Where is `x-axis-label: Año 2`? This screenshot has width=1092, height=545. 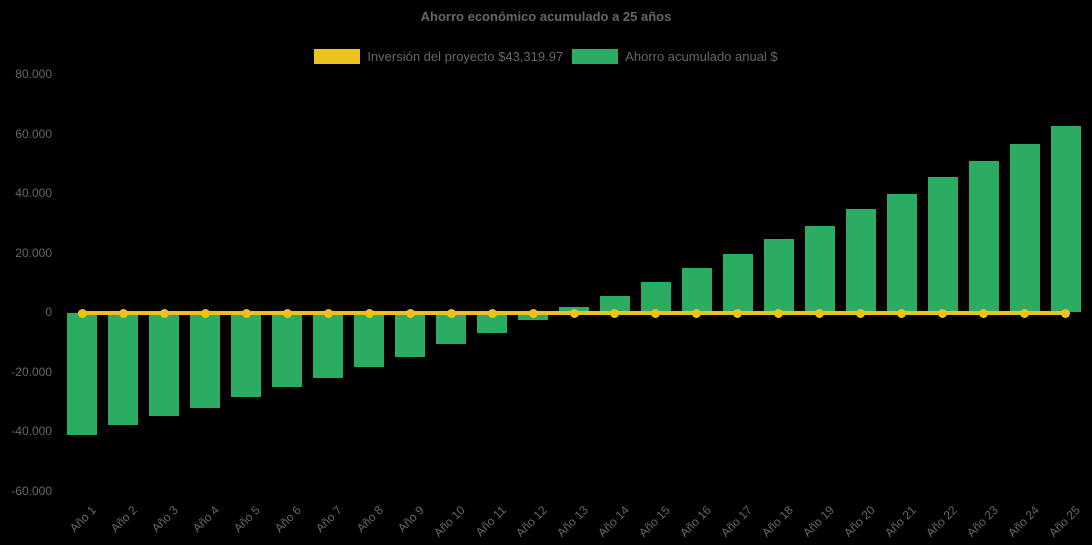 x-axis-label: Año 2 is located at coordinates (124, 519).